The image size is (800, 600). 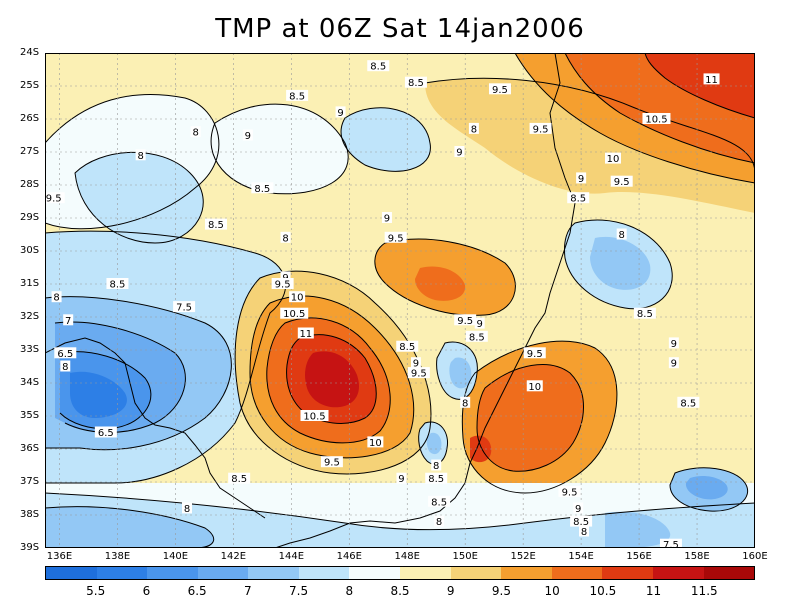 What do you see at coordinates (700, 85) in the screenshot?
I see `hot-core-north-east` at bounding box center [700, 85].